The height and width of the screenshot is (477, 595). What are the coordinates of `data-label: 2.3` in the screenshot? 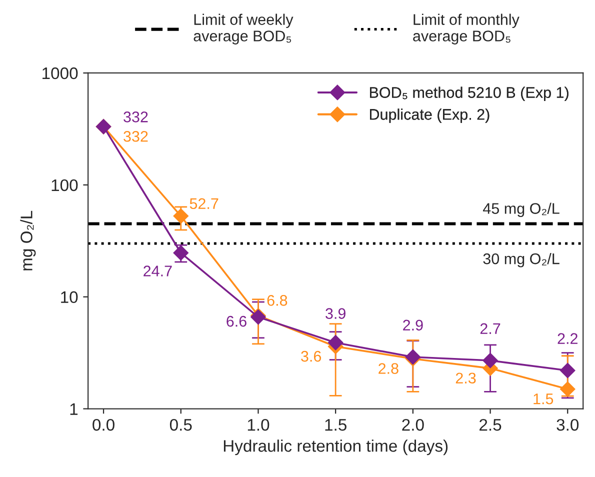 It's located at (466, 378).